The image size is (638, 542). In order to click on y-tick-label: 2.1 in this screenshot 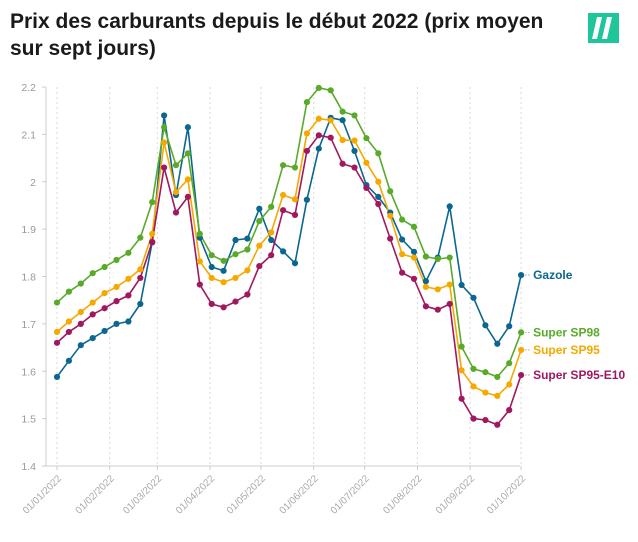, I will do `click(28, 135)`.